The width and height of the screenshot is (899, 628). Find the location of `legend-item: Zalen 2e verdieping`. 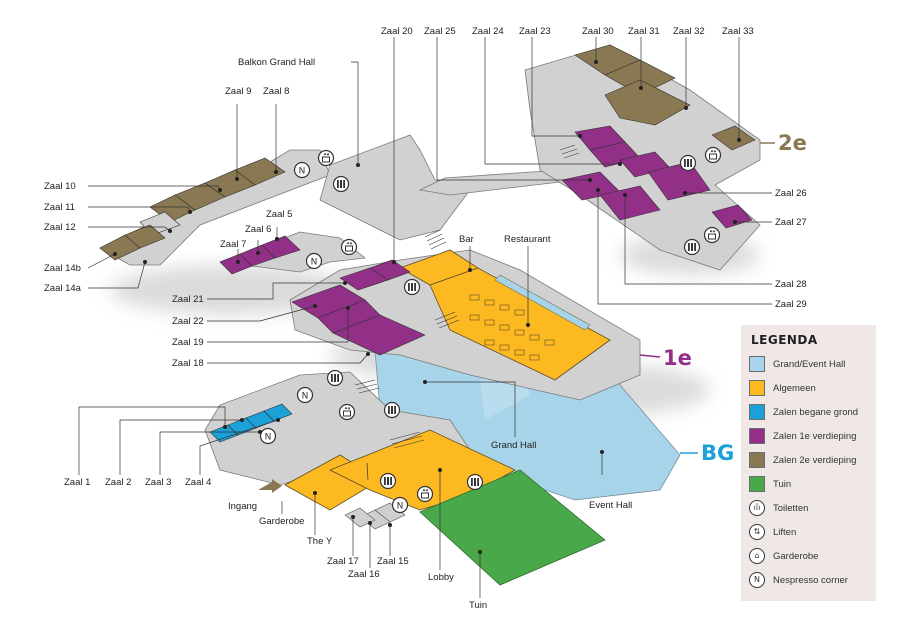

legend-item: Zalen 2e verdieping is located at coordinates (802, 460).